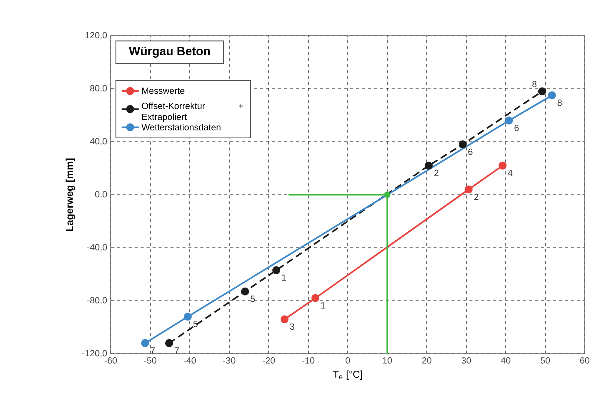 Image resolution: width=612 pixels, height=416 pixels. Describe the element at coordinates (71, 195) in the screenshot. I see `y-axis-title: Lagerweg [mm]` at that location.